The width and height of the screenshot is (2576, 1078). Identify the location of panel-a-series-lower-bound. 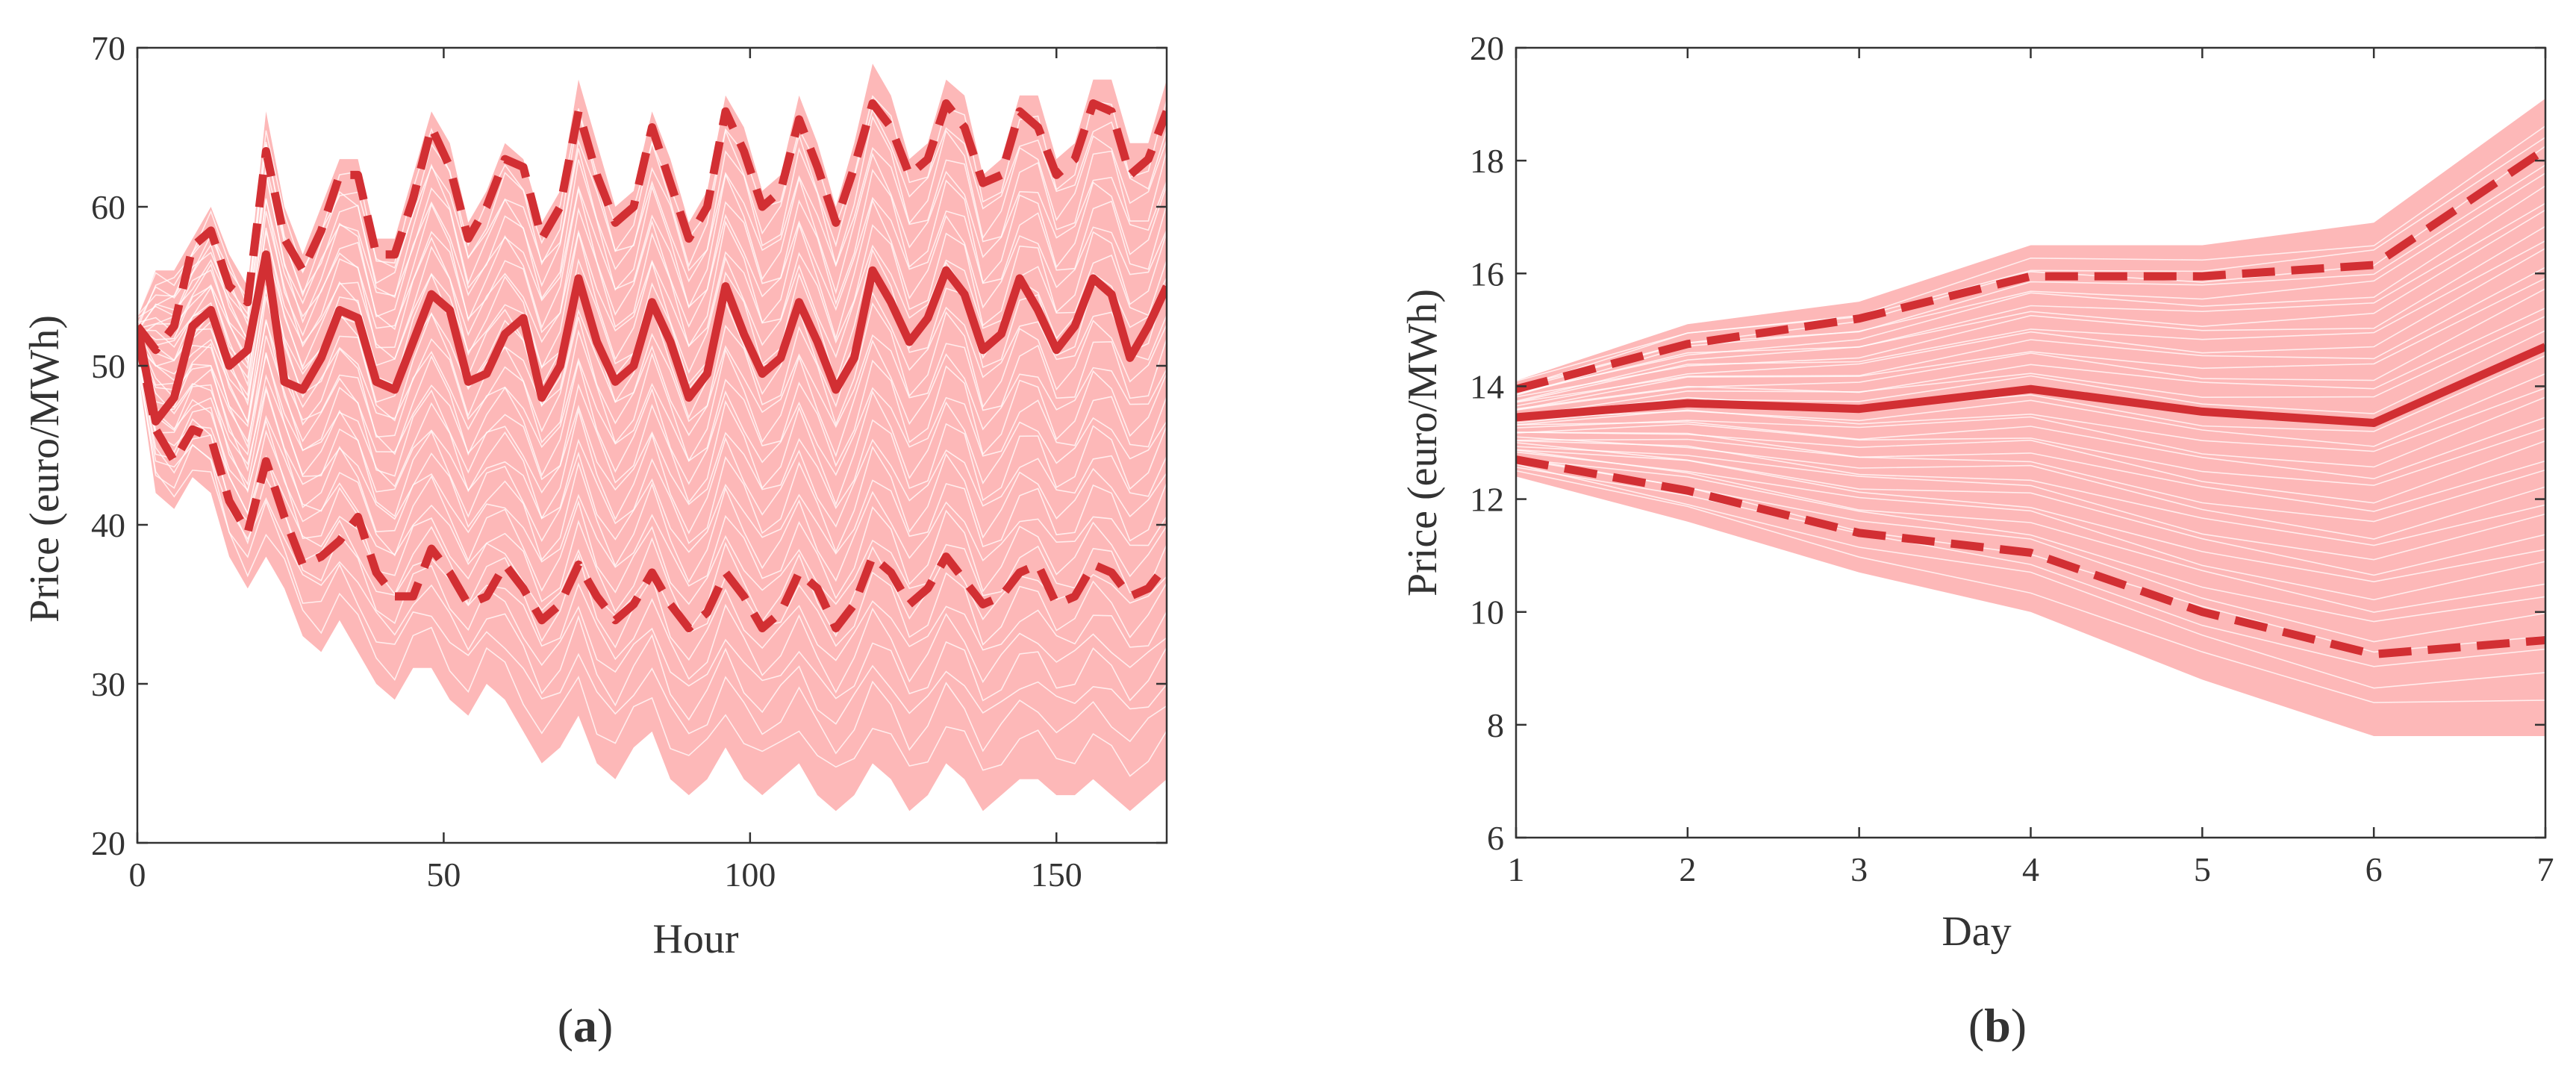
(652, 482).